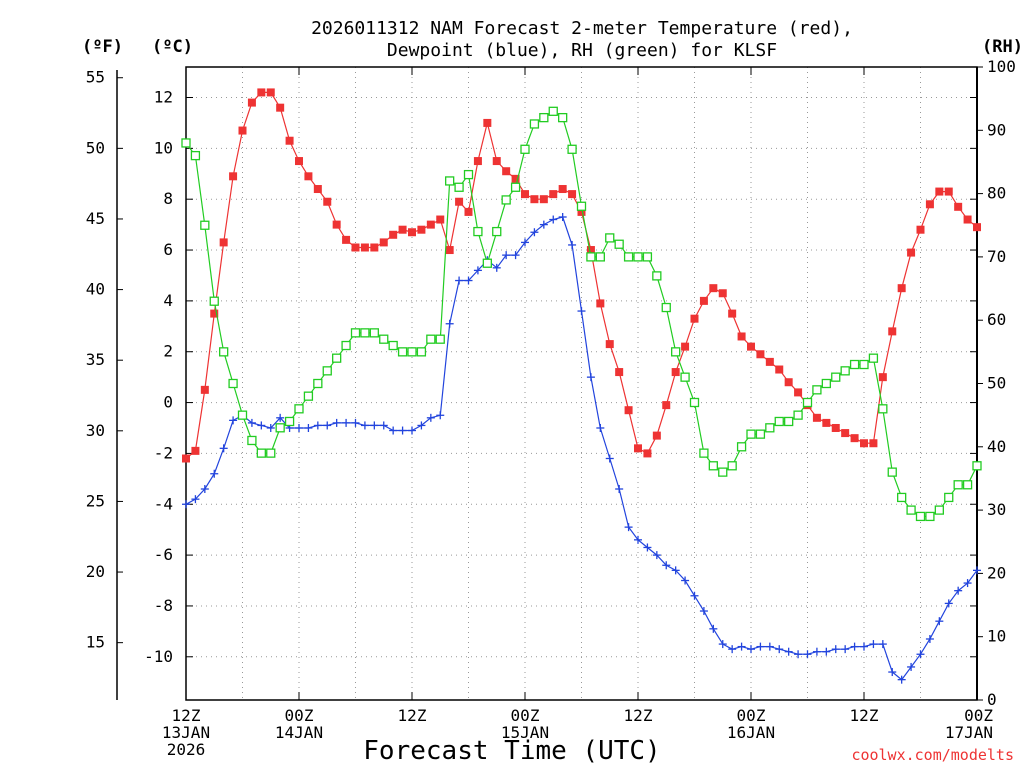 This screenshot has height=768, width=1024. Describe the element at coordinates (186, 732) in the screenshot. I see `x-tick-label: 13JAN` at that location.